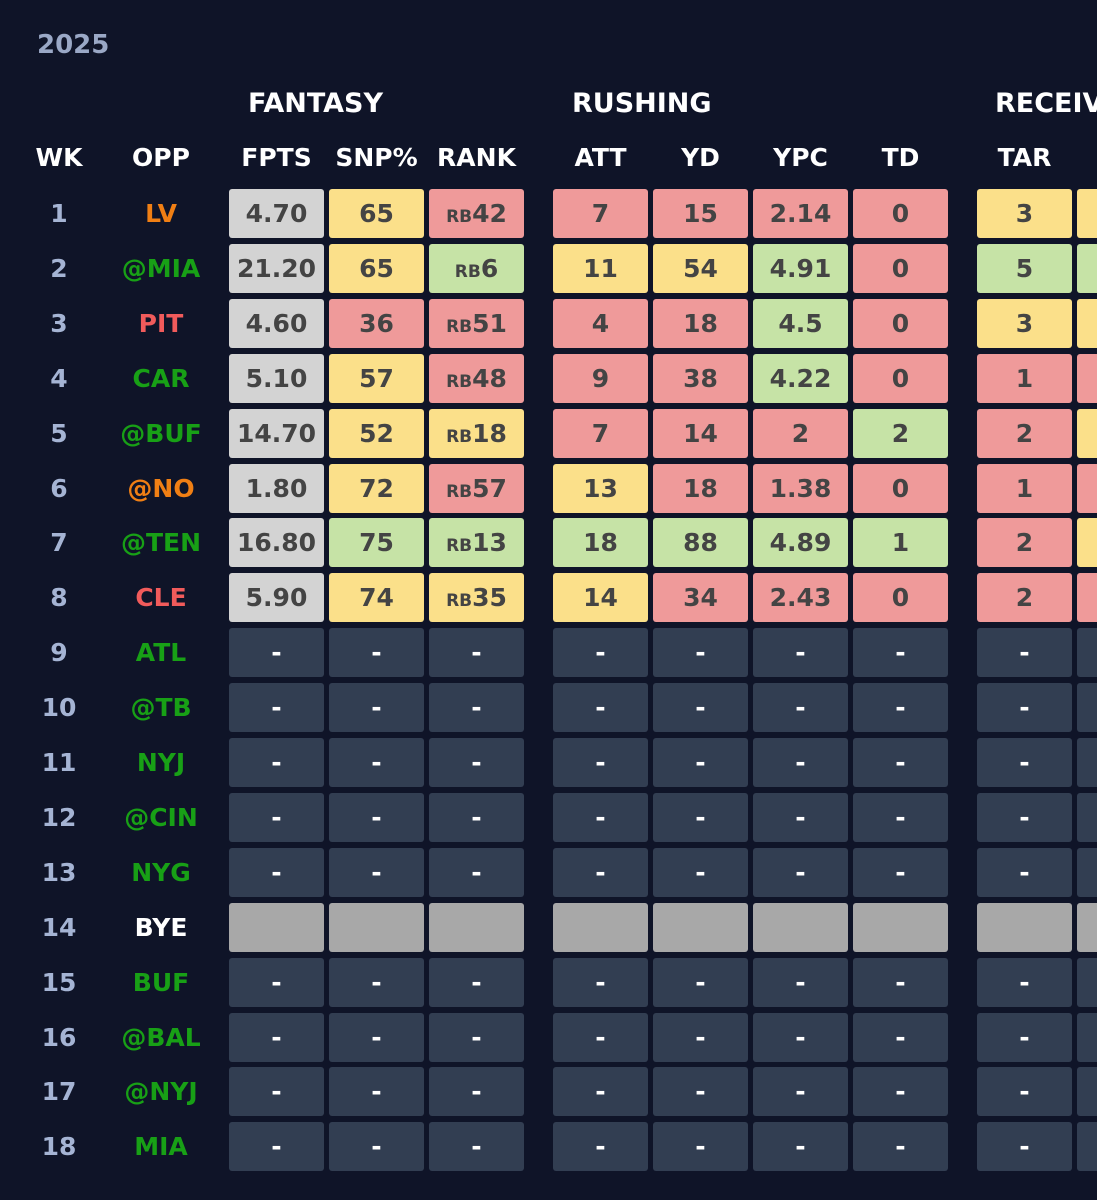 The width and height of the screenshot is (1097, 1200). I want to click on col-header-snp: SNP%, so click(376, 157).